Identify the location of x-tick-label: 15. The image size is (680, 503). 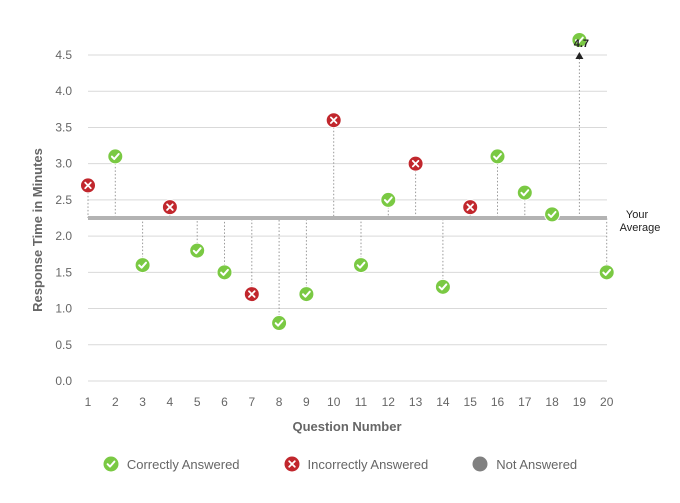
(471, 402).